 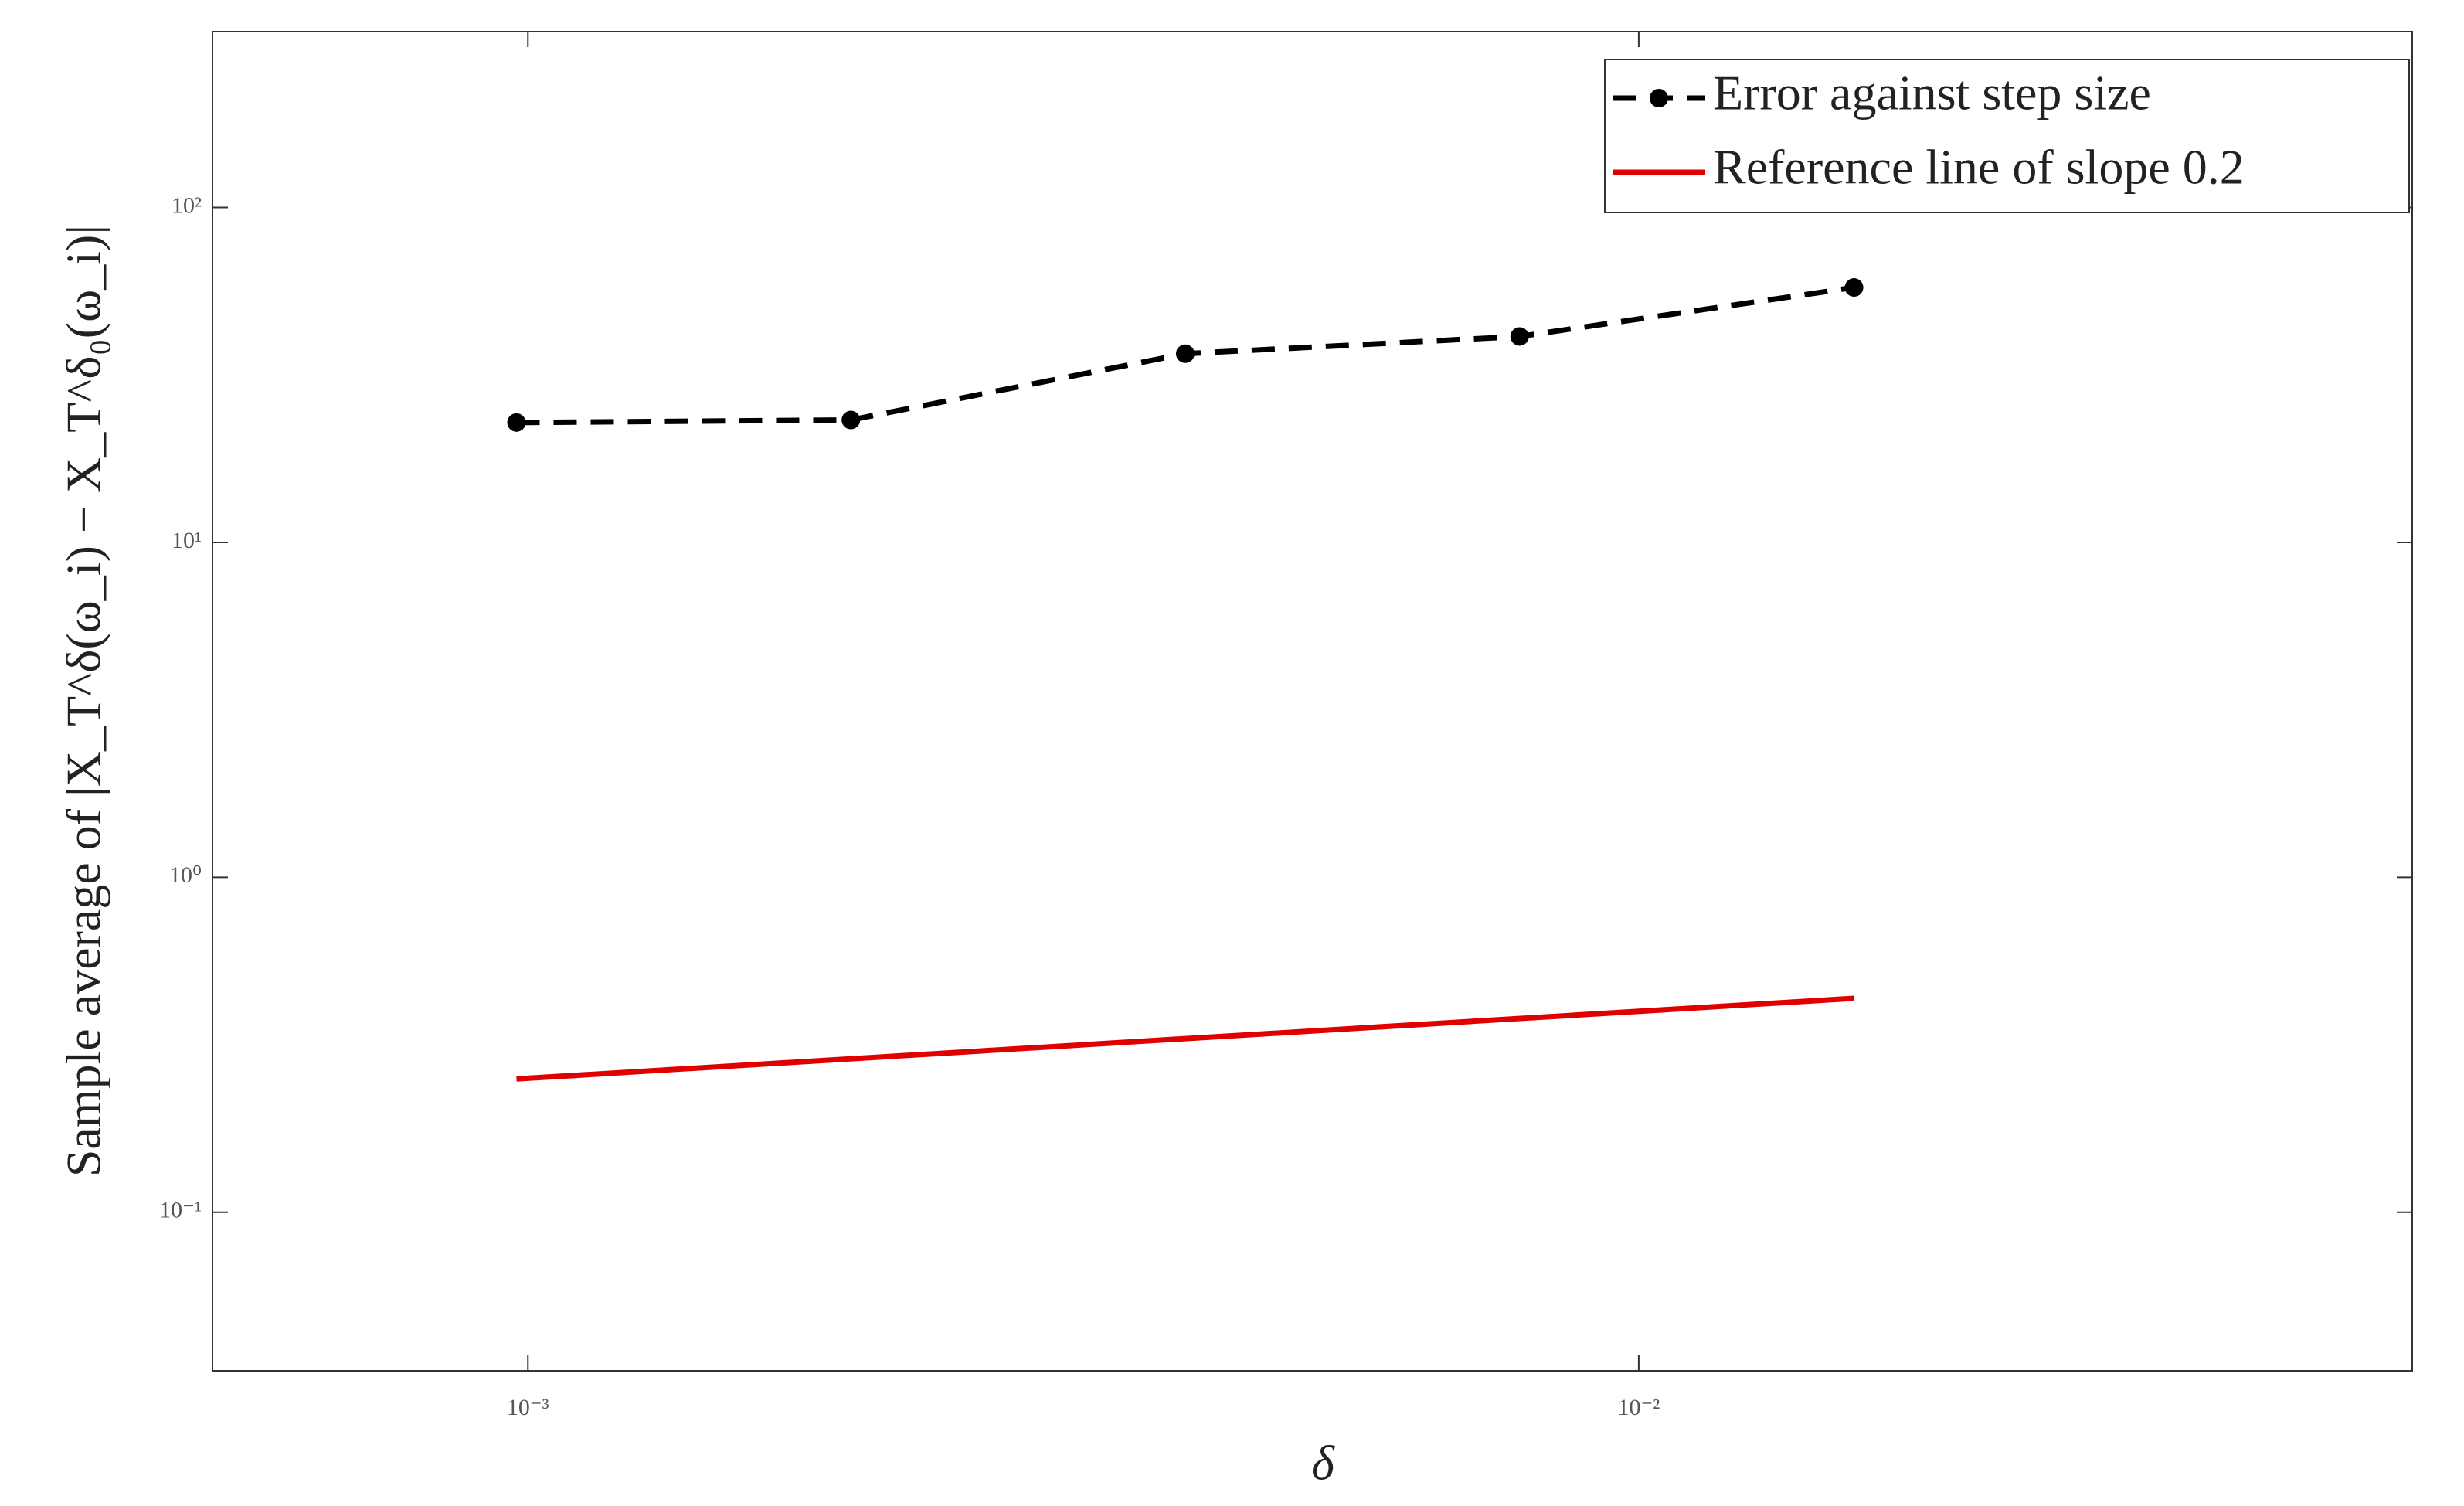 I want to click on x-axis-label: δ, so click(x=1323, y=1463).